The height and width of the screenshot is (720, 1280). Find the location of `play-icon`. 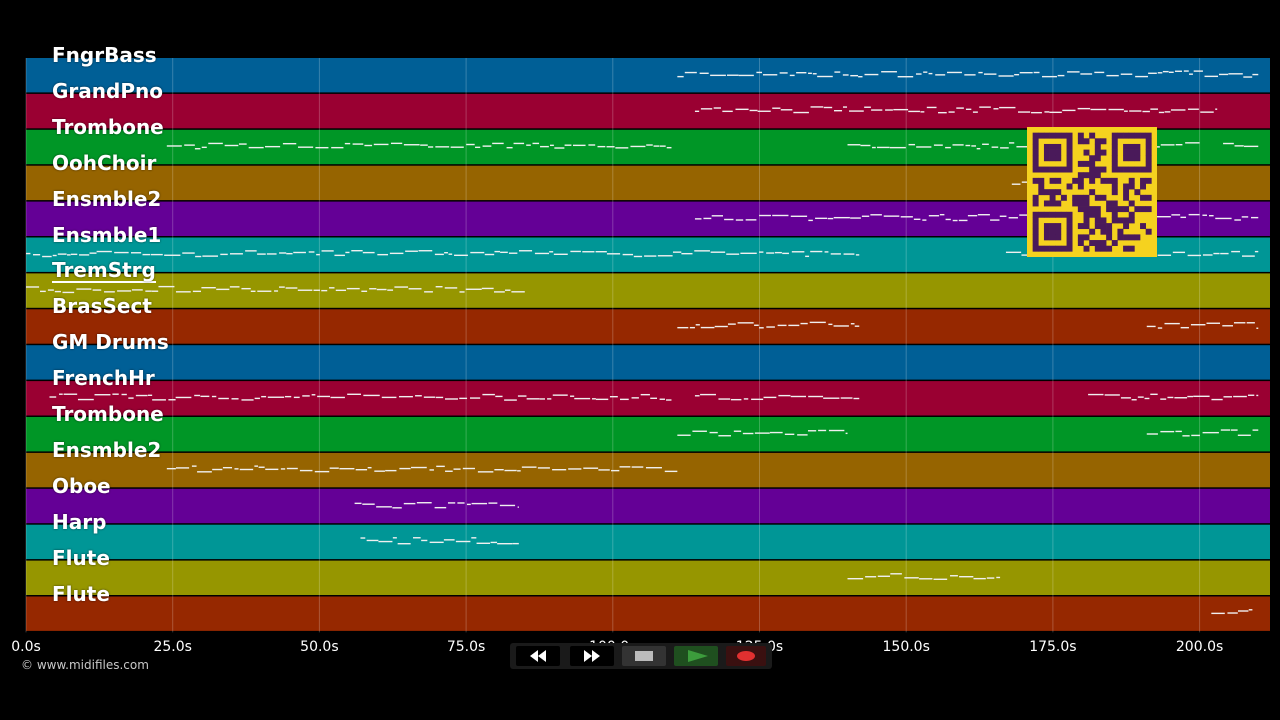

play-icon is located at coordinates (698, 656).